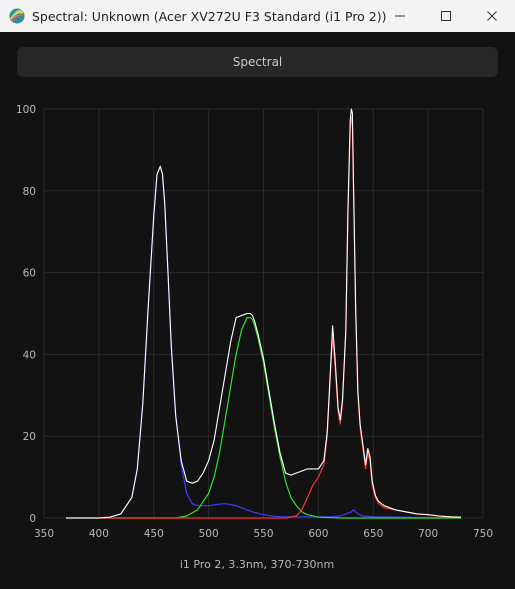 This screenshot has height=589, width=515. I want to click on x-tick-label: 450, so click(154, 534).